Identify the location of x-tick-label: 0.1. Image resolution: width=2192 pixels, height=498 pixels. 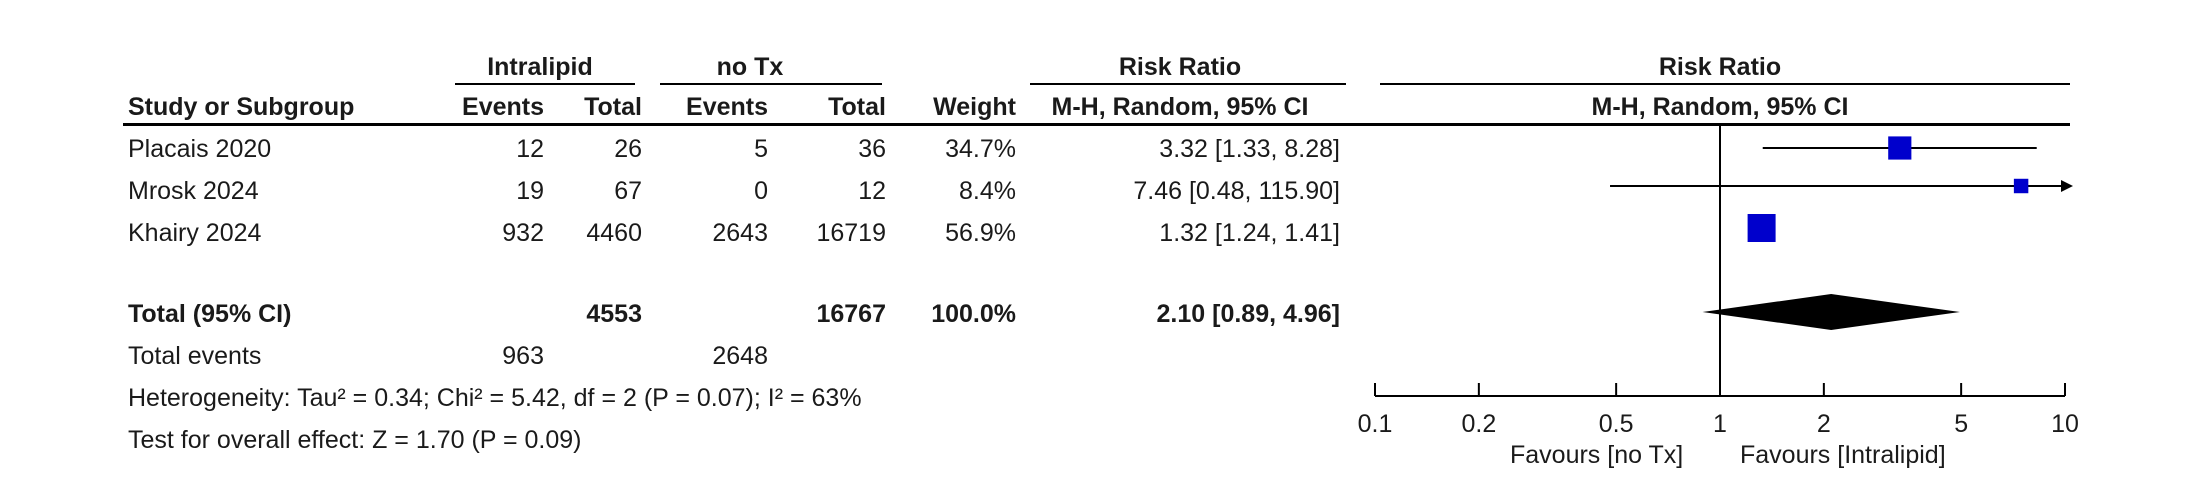
(1375, 424).